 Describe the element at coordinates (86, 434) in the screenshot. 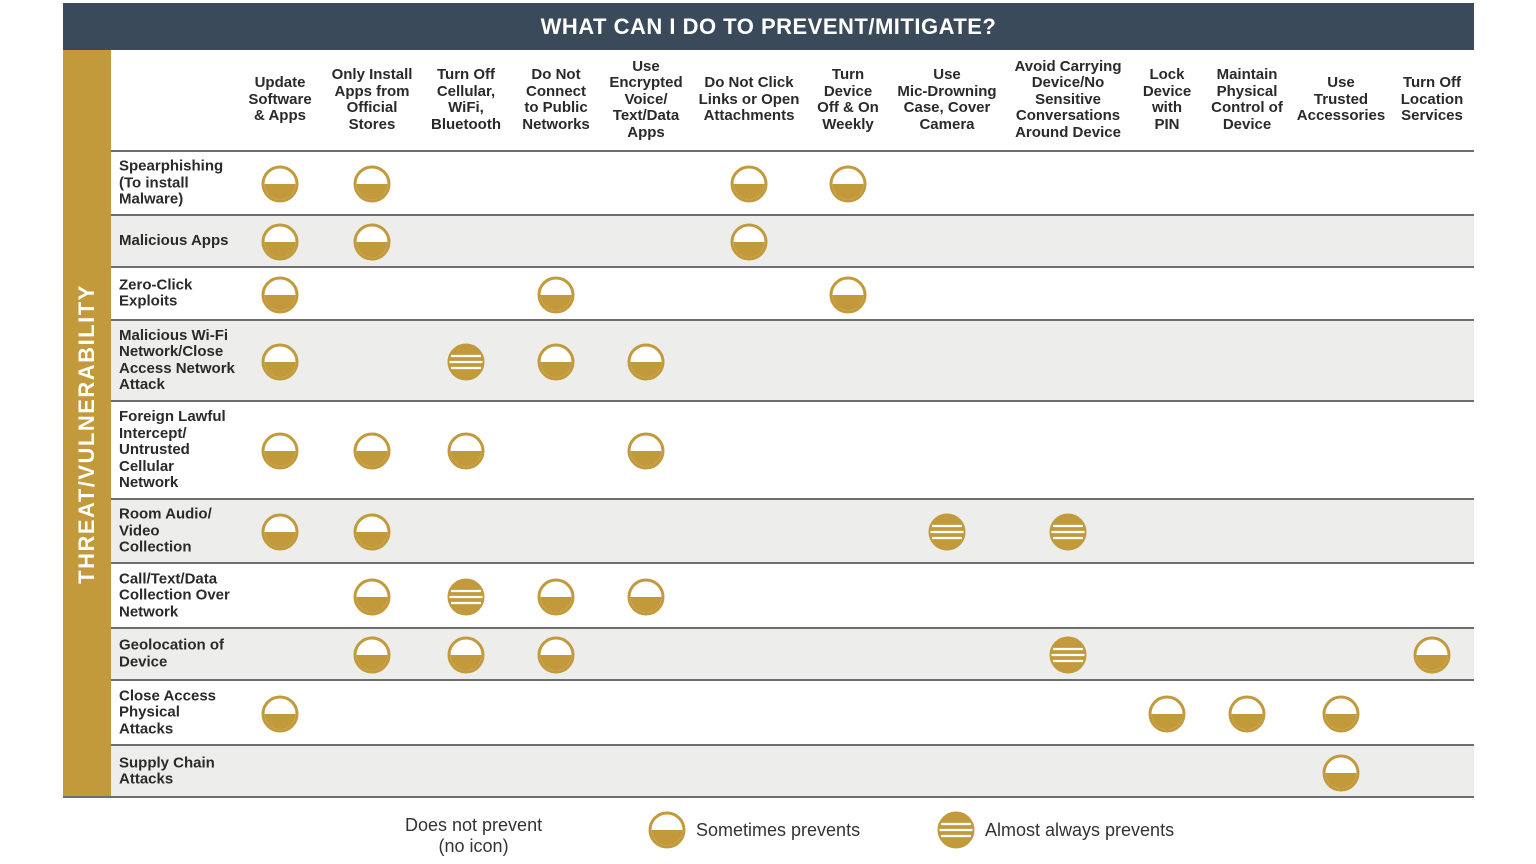

I see `side-label: THREAT/VULNERABILITY` at that location.